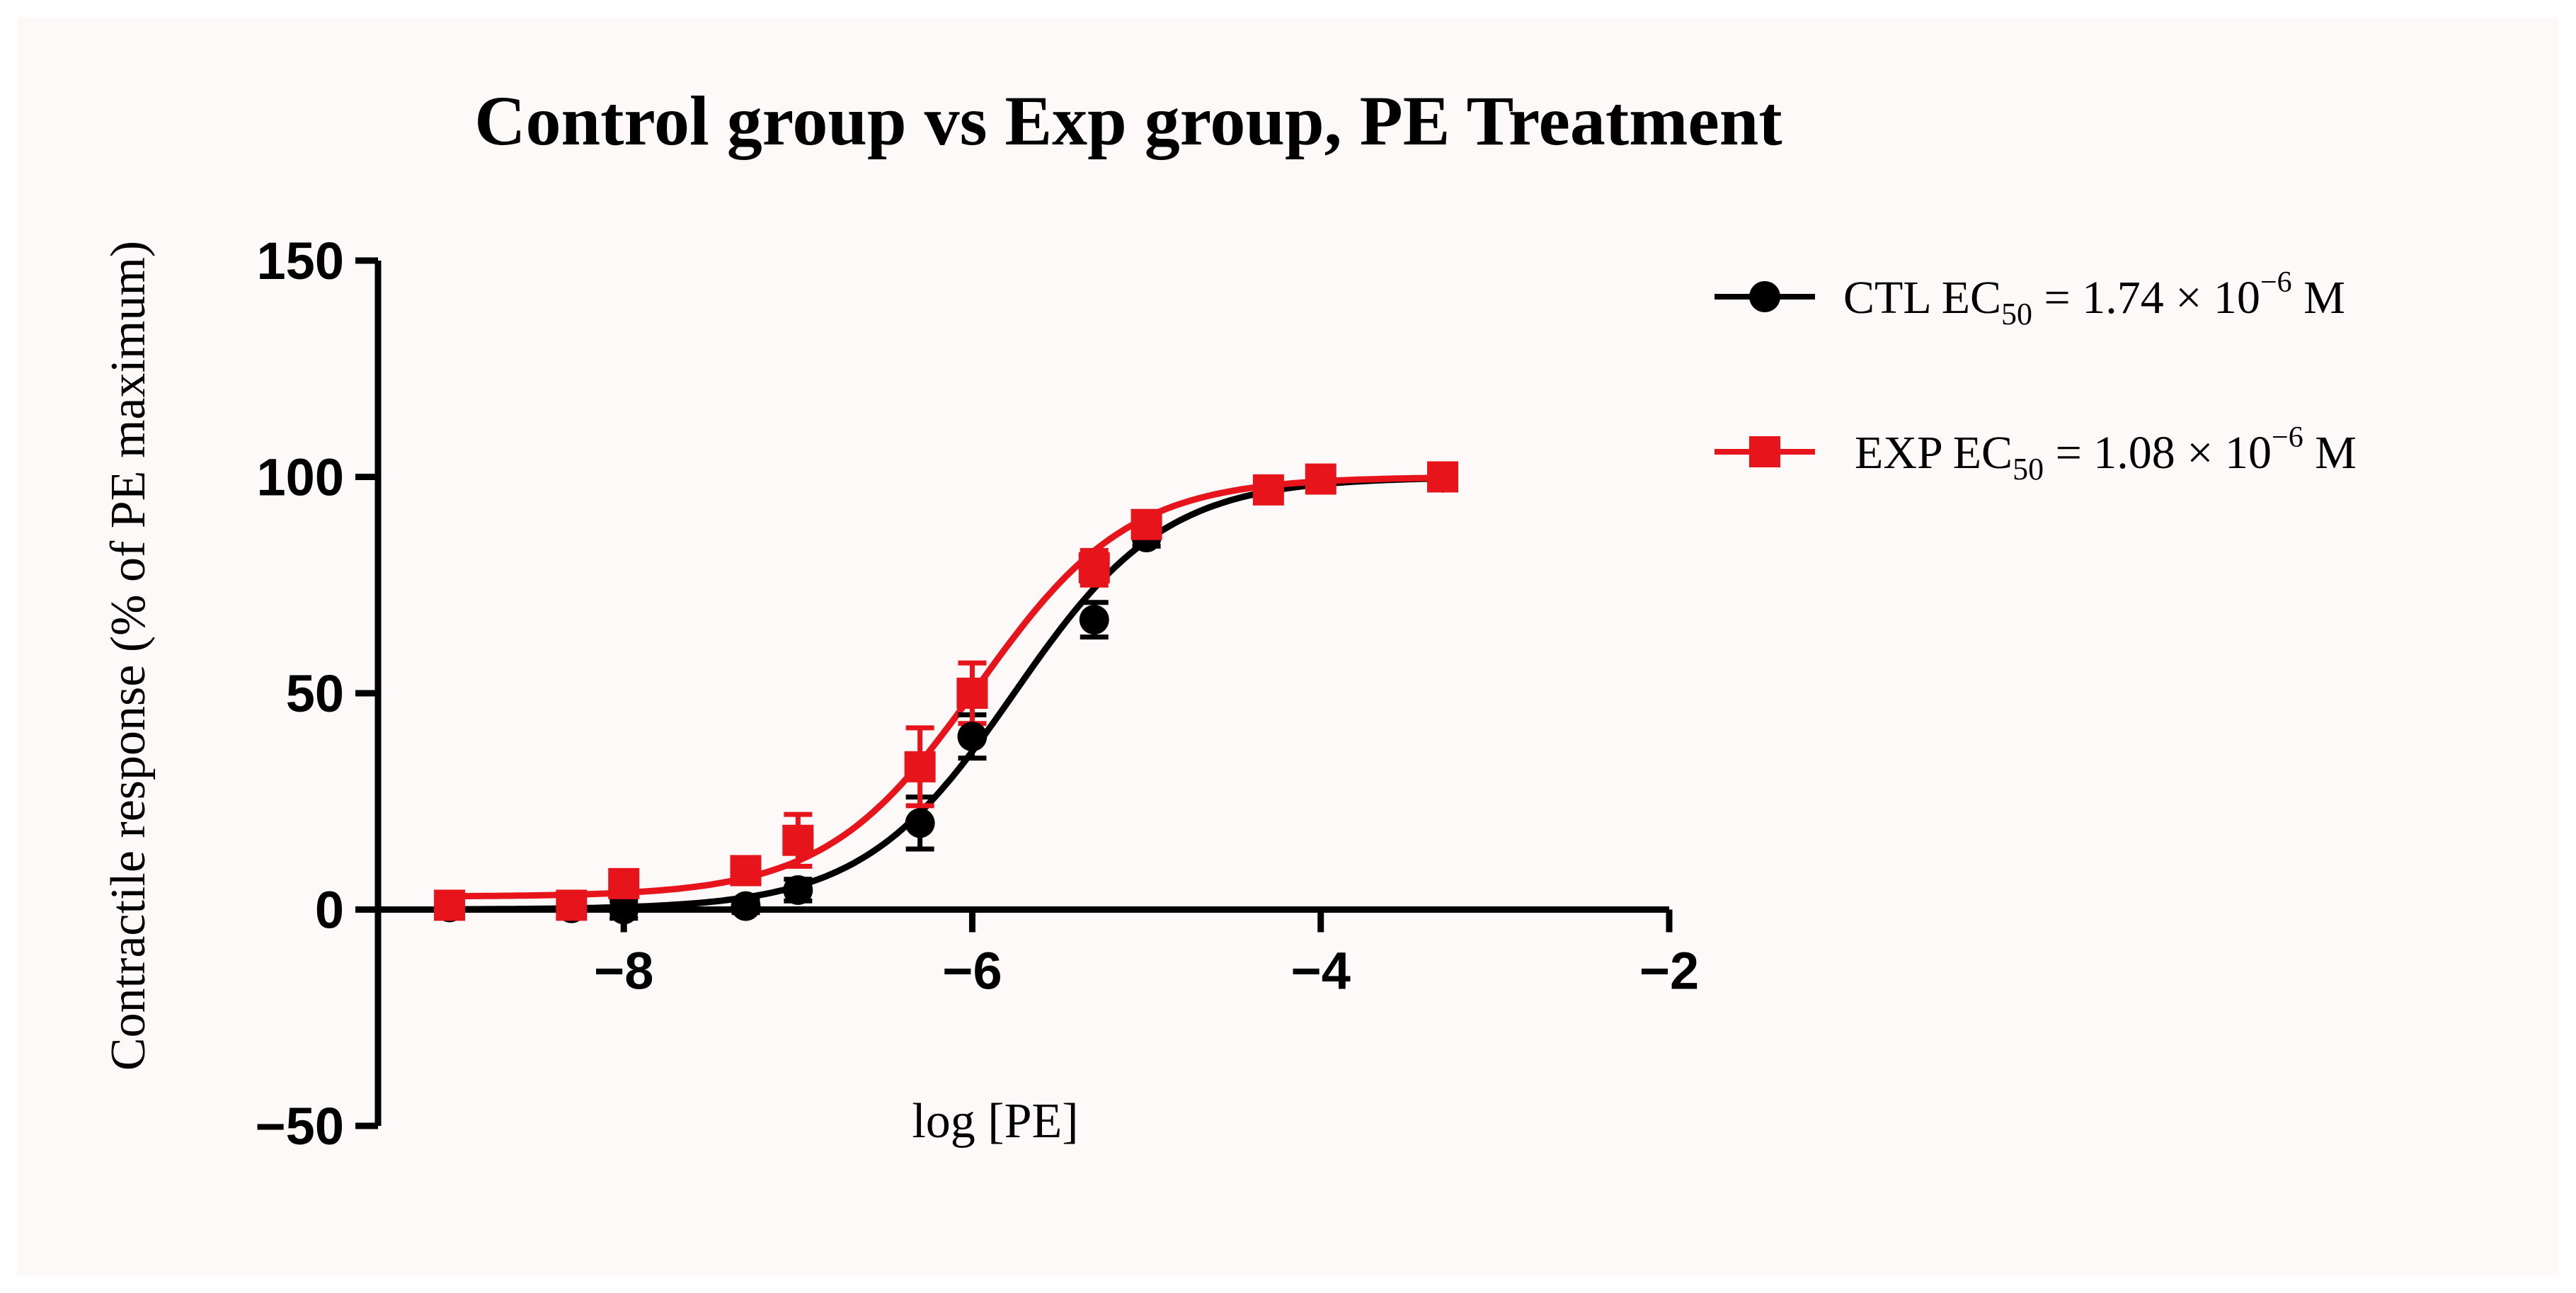  I want to click on legend-entry-exp: EXP EC50 = 1.08 × 10−6 M, so click(2036, 453).